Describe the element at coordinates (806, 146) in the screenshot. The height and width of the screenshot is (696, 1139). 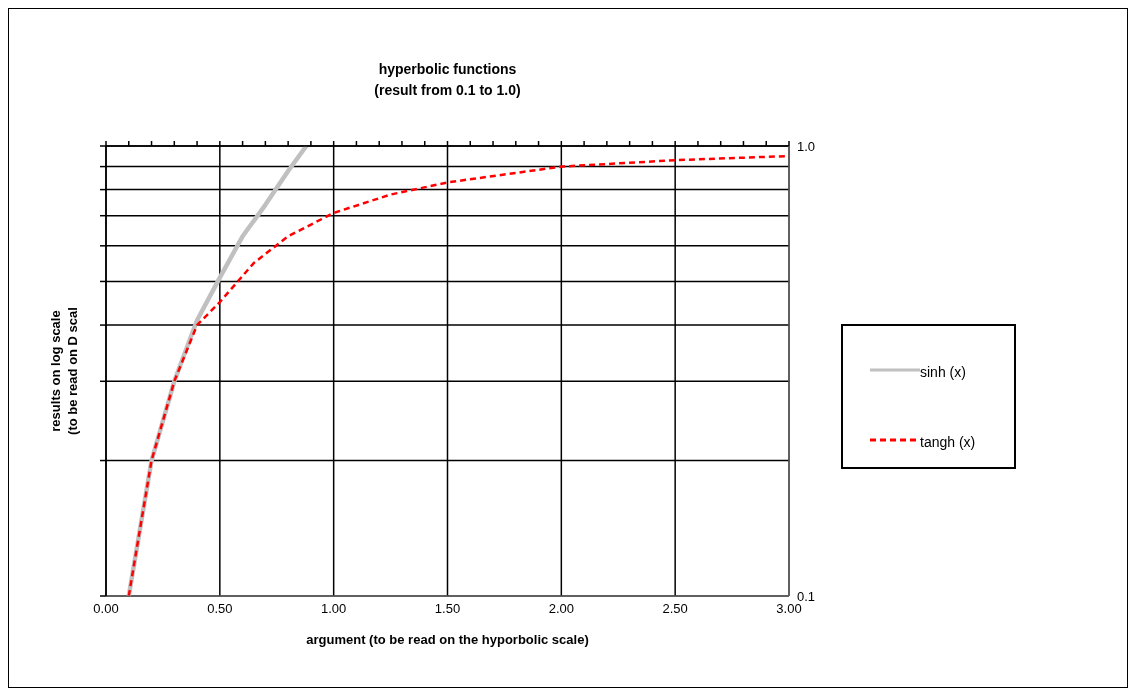
I see `y-tick-label: 1.0` at that location.